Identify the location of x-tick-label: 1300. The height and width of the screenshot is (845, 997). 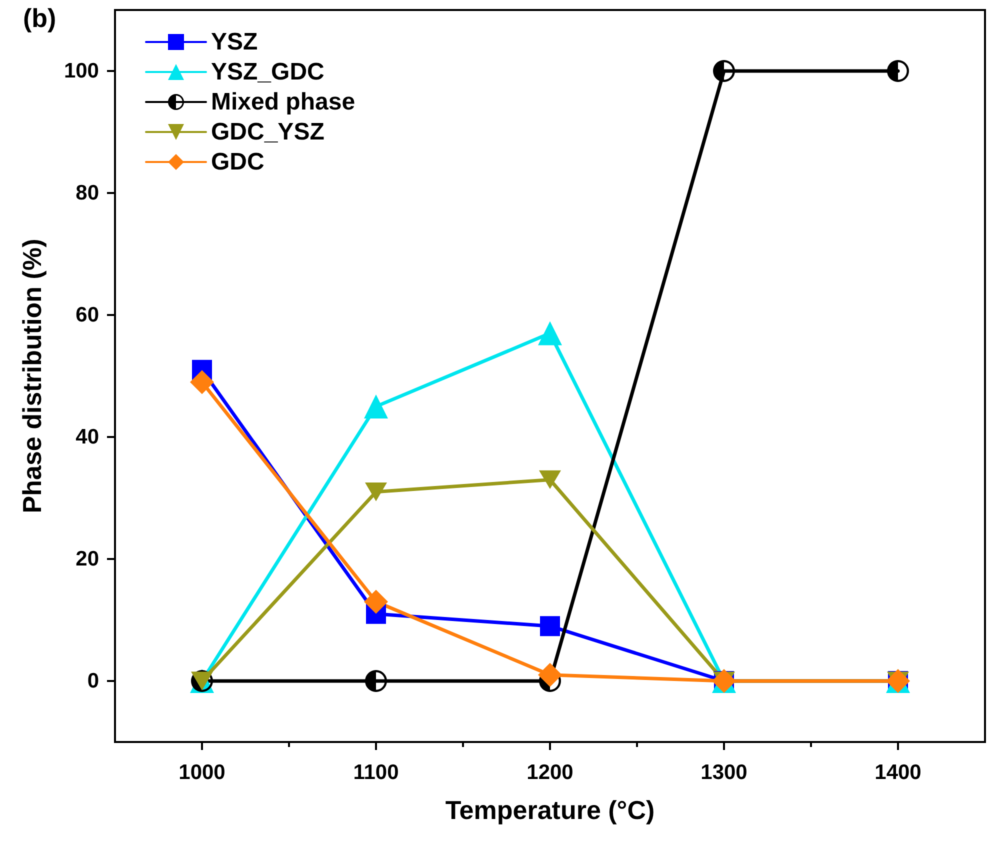
(724, 772).